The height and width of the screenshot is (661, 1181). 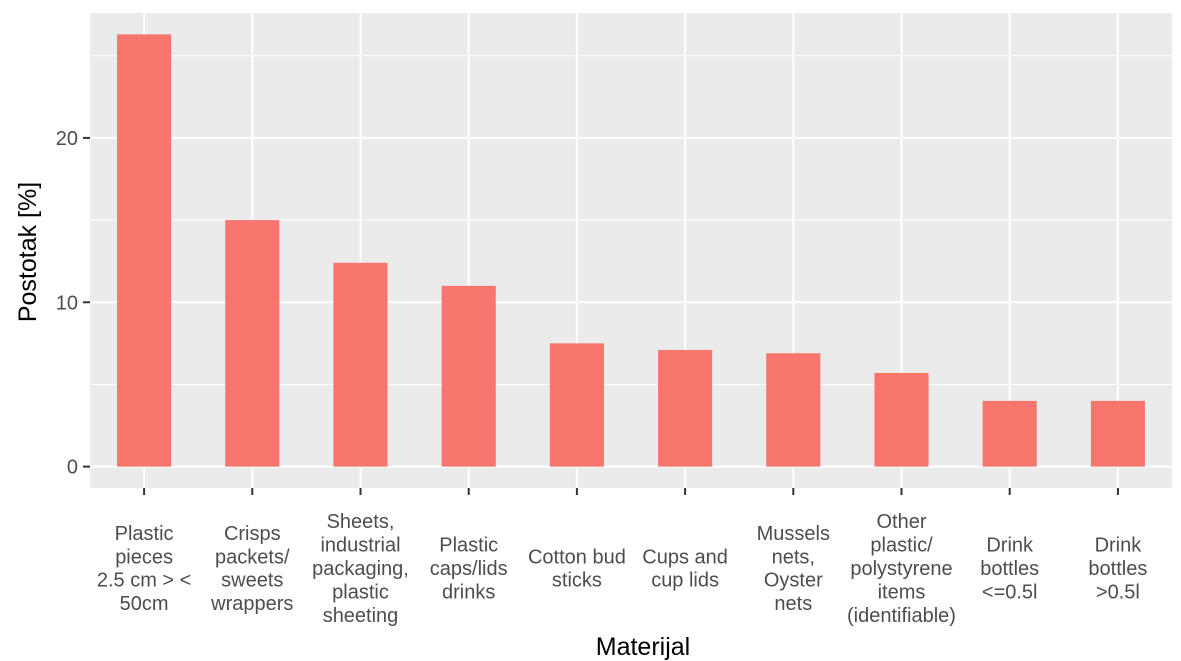 I want to click on x-axis-title: Materijal, so click(x=643, y=647).